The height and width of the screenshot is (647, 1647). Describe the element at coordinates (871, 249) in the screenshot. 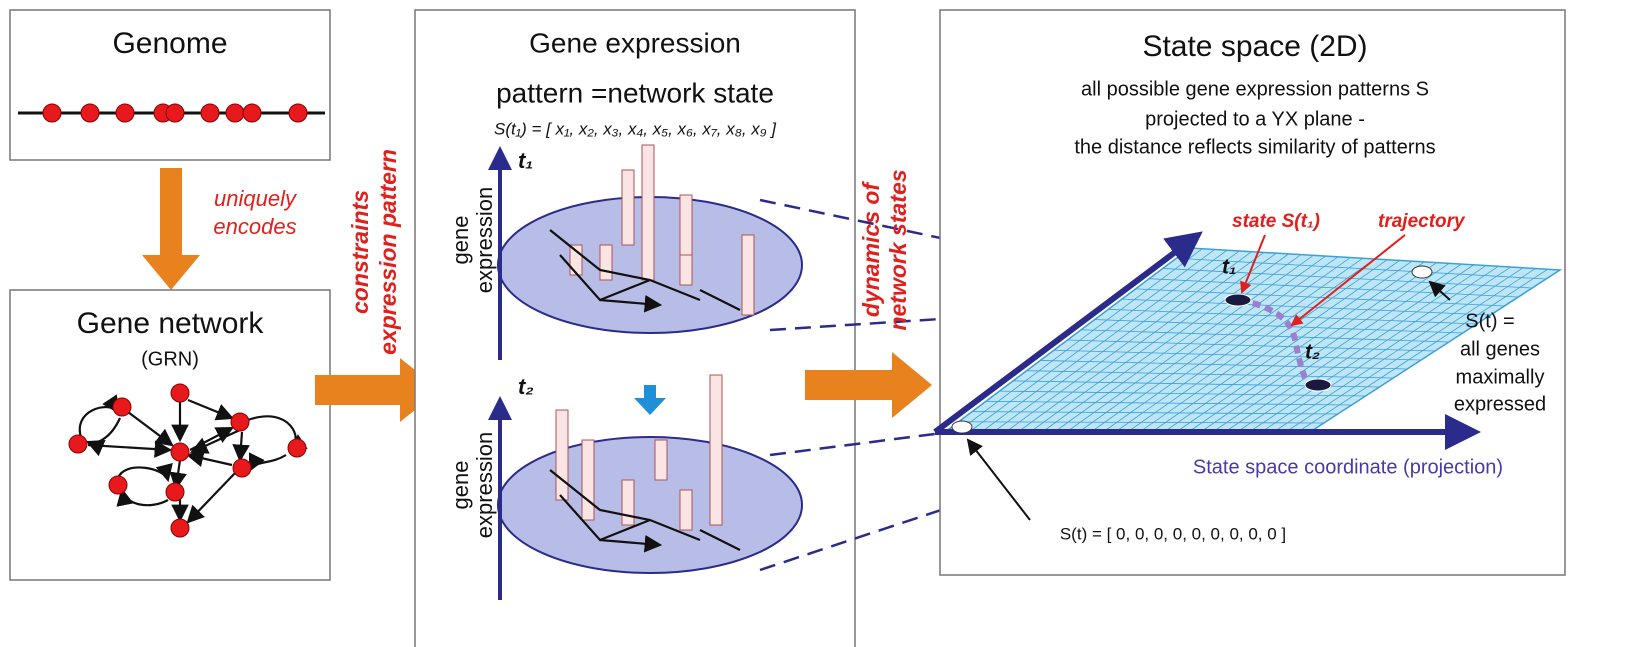

I see `dynamics-label: dynamics of` at that location.